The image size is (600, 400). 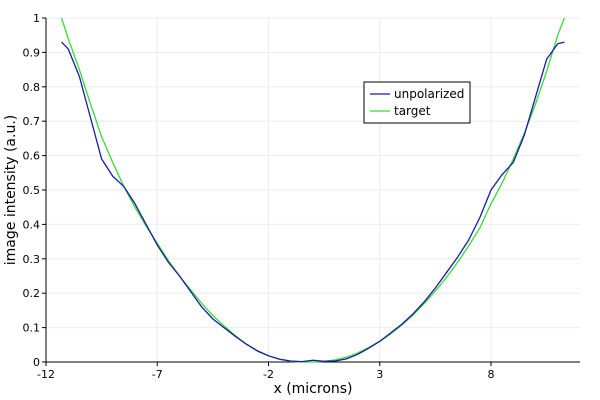 What do you see at coordinates (157, 374) in the screenshot?
I see `x-tick-label: -7` at bounding box center [157, 374].